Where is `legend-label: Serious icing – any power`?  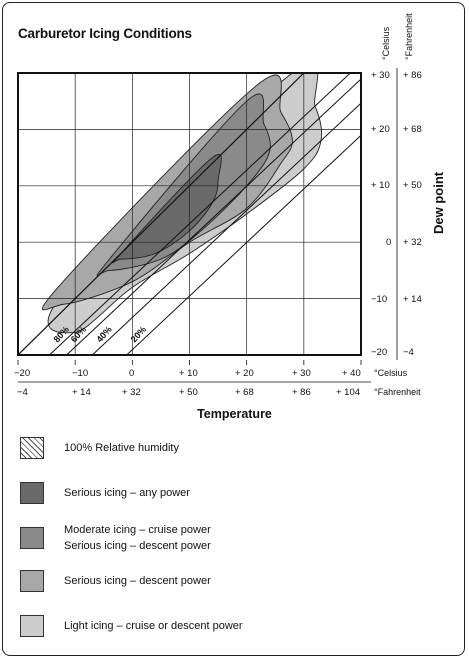 legend-label: Serious icing – any power is located at coordinates (127, 493).